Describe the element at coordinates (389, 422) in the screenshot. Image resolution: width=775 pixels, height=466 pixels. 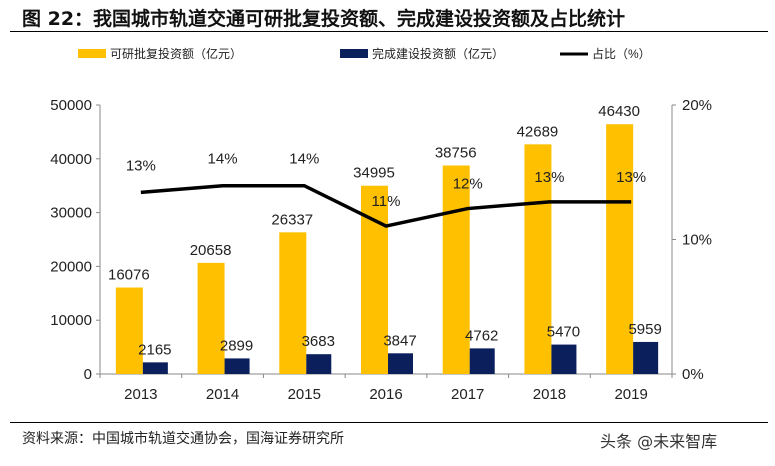
I see `source-rule` at that location.